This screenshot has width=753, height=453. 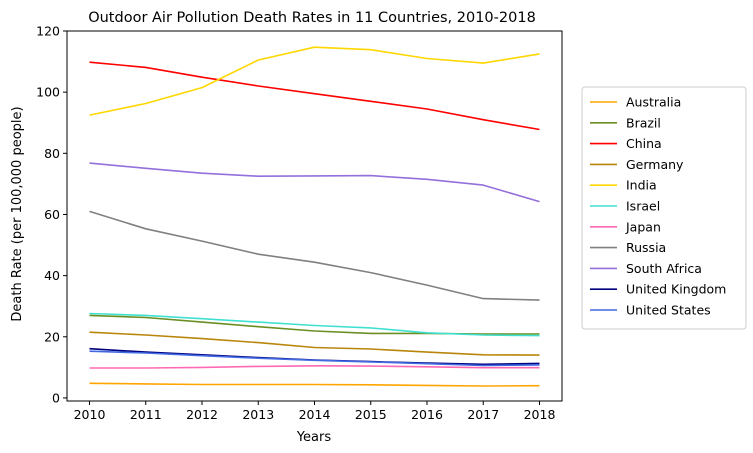 What do you see at coordinates (52, 336) in the screenshot?
I see `y-tick-label: 20` at bounding box center [52, 336].